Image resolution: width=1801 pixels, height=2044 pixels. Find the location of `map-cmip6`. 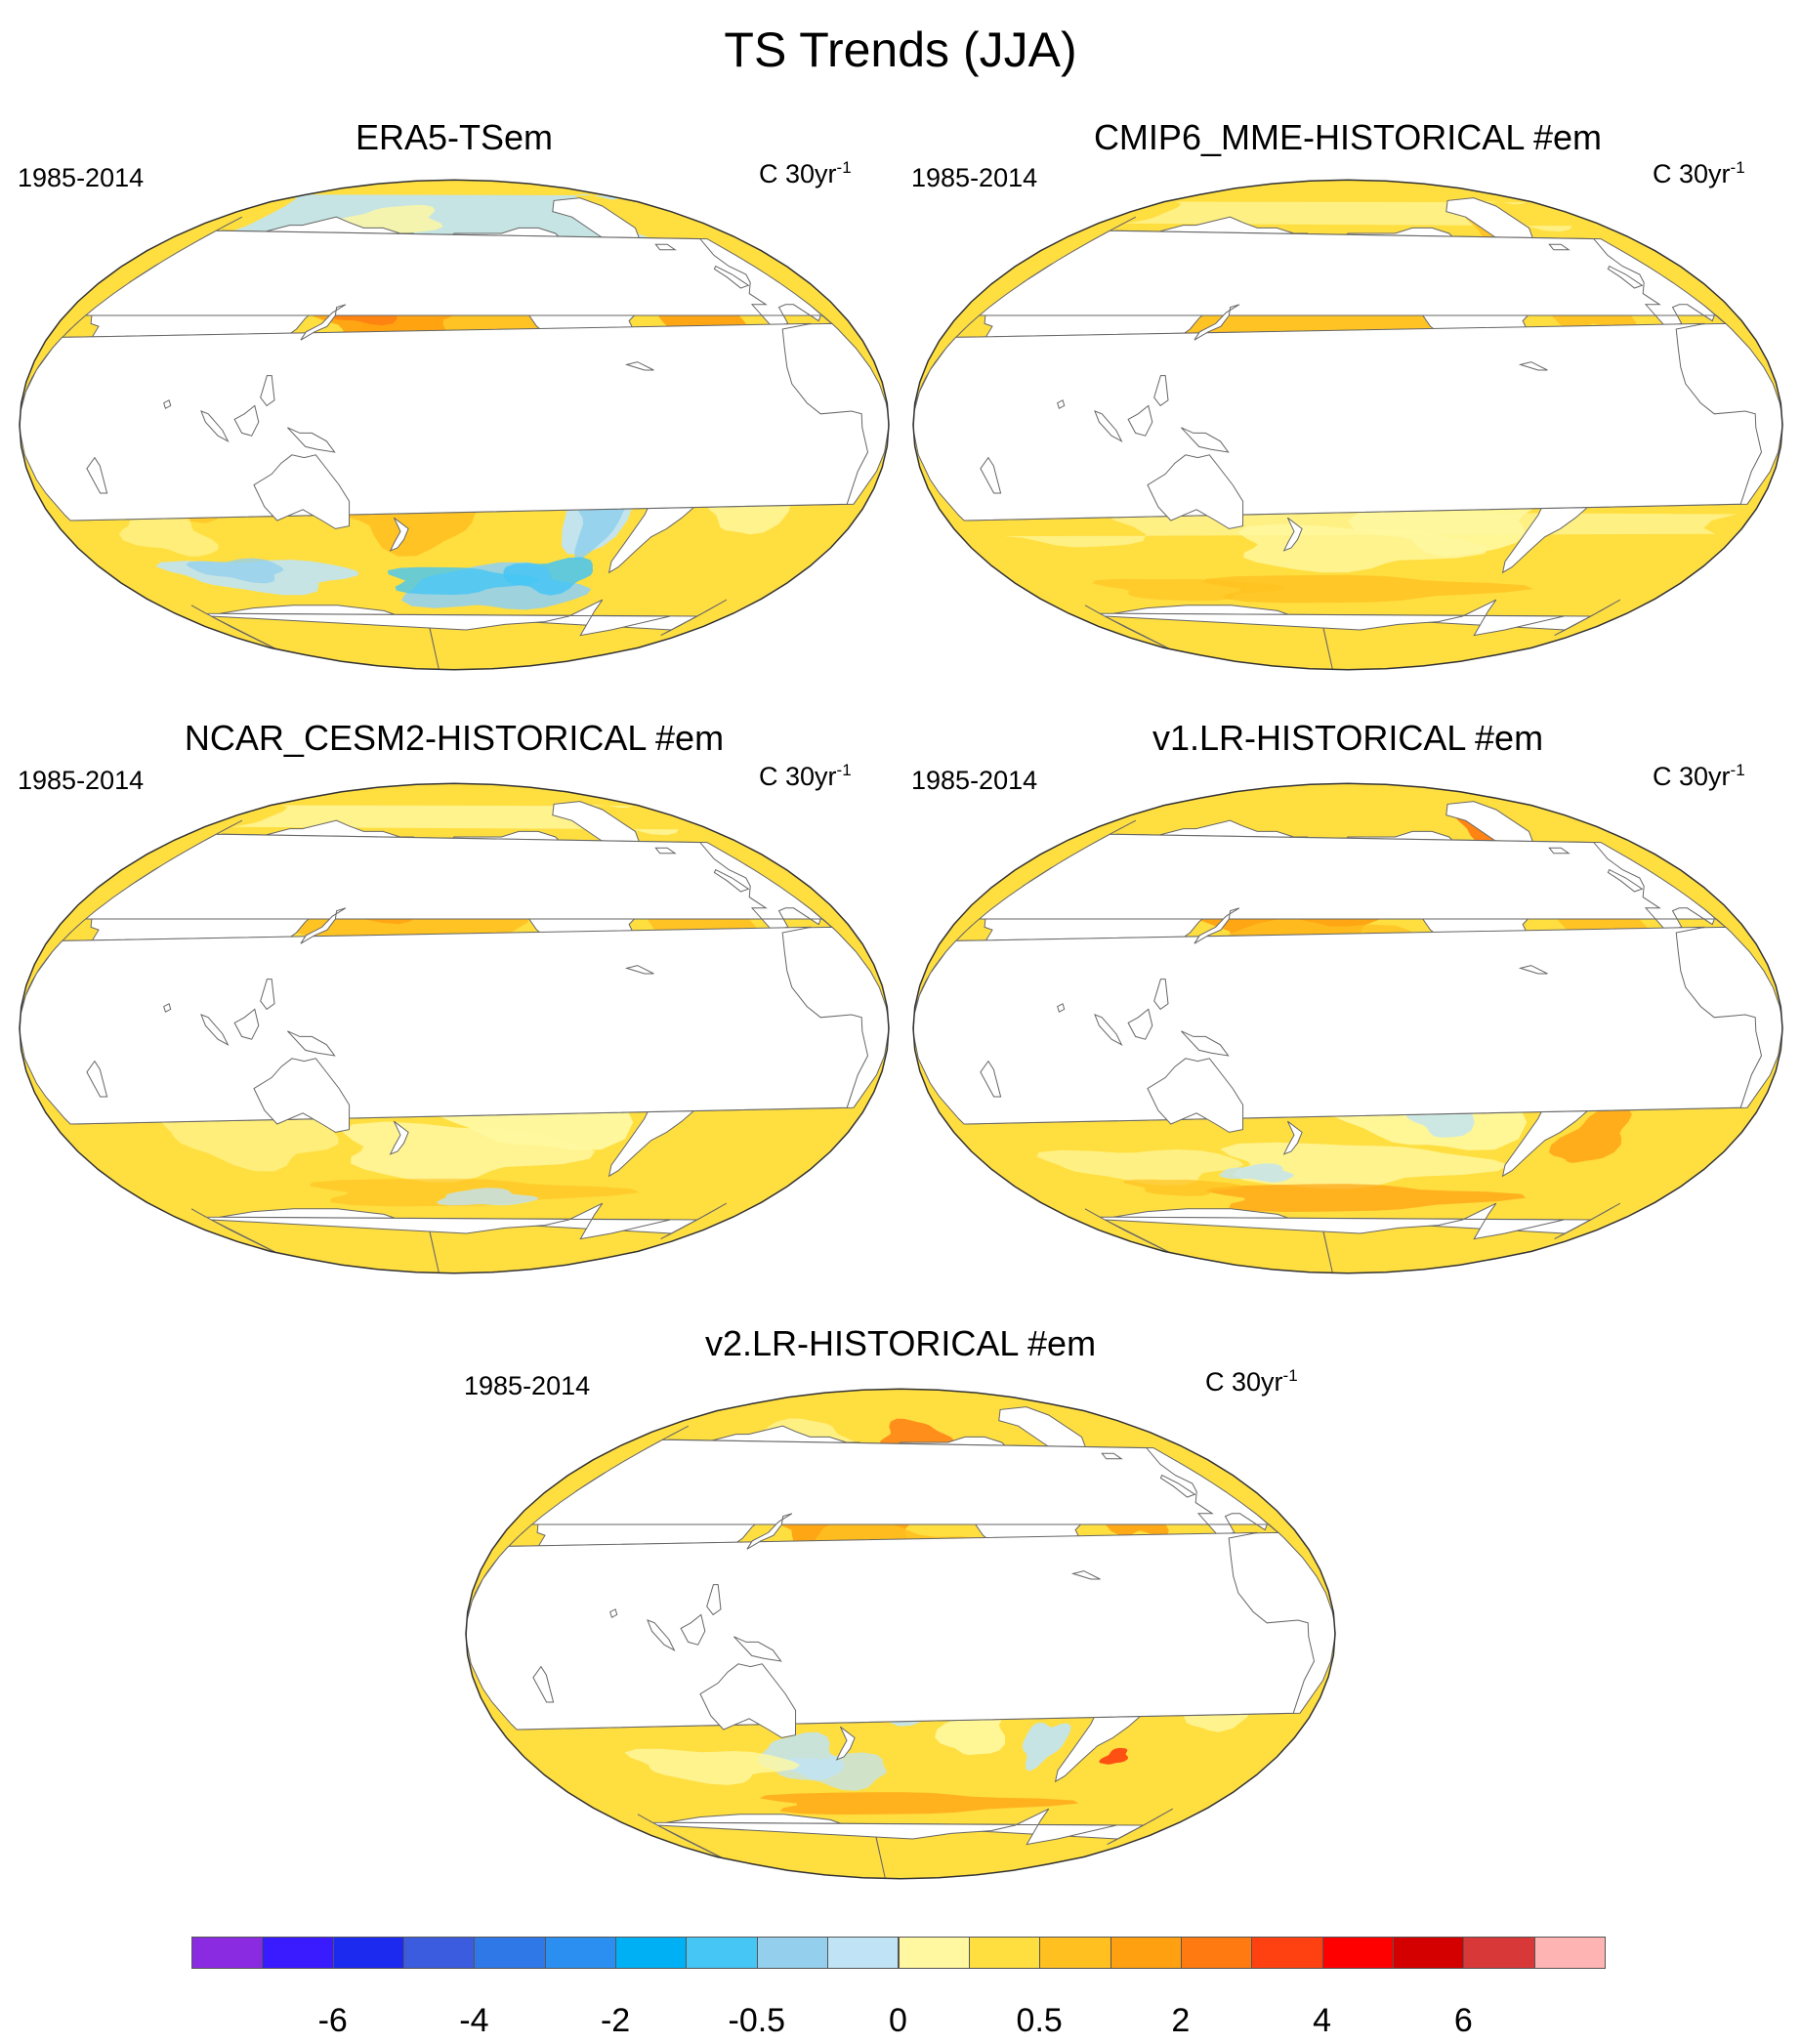

map-cmip6 is located at coordinates (1347, 425).